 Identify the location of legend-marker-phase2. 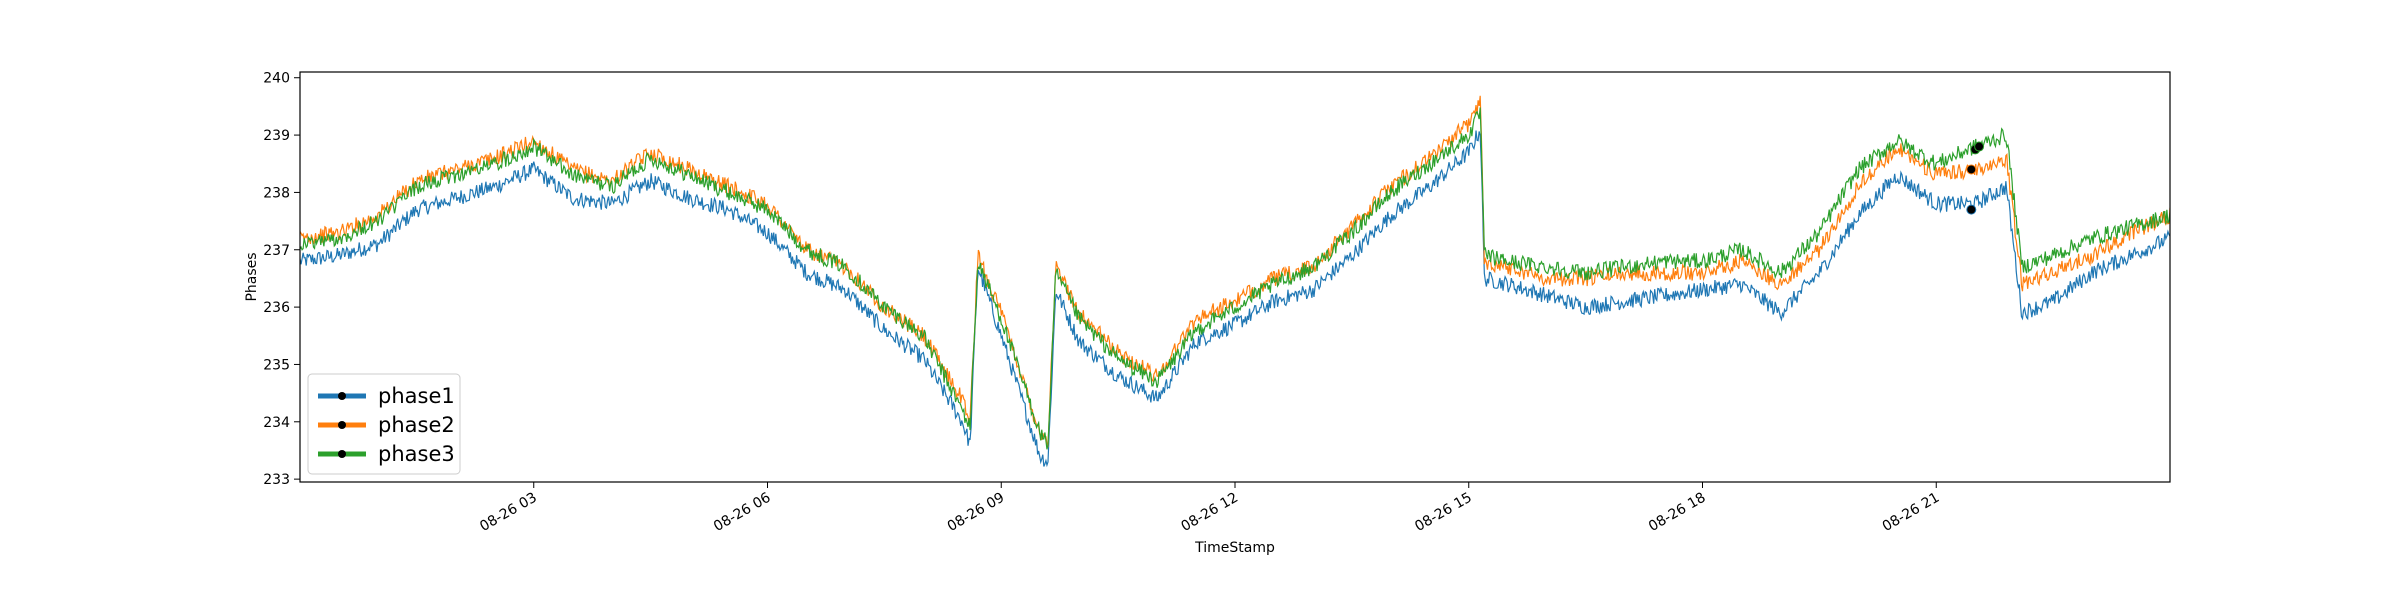
(342, 425).